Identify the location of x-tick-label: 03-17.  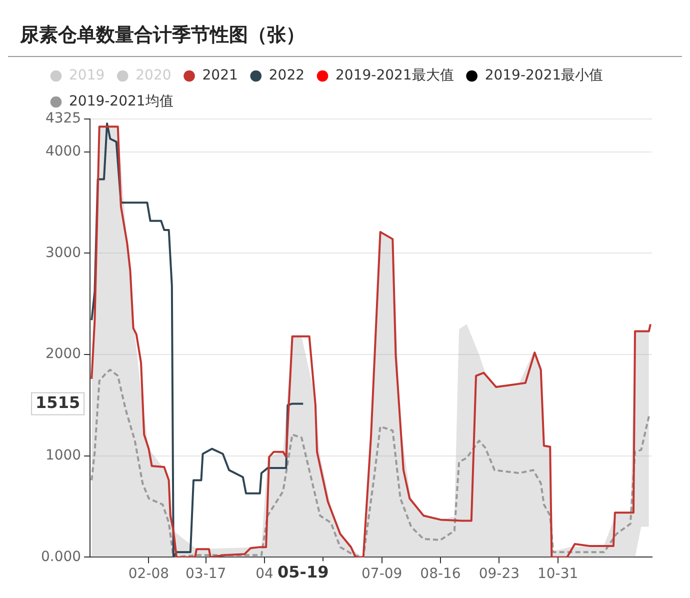
(206, 574).